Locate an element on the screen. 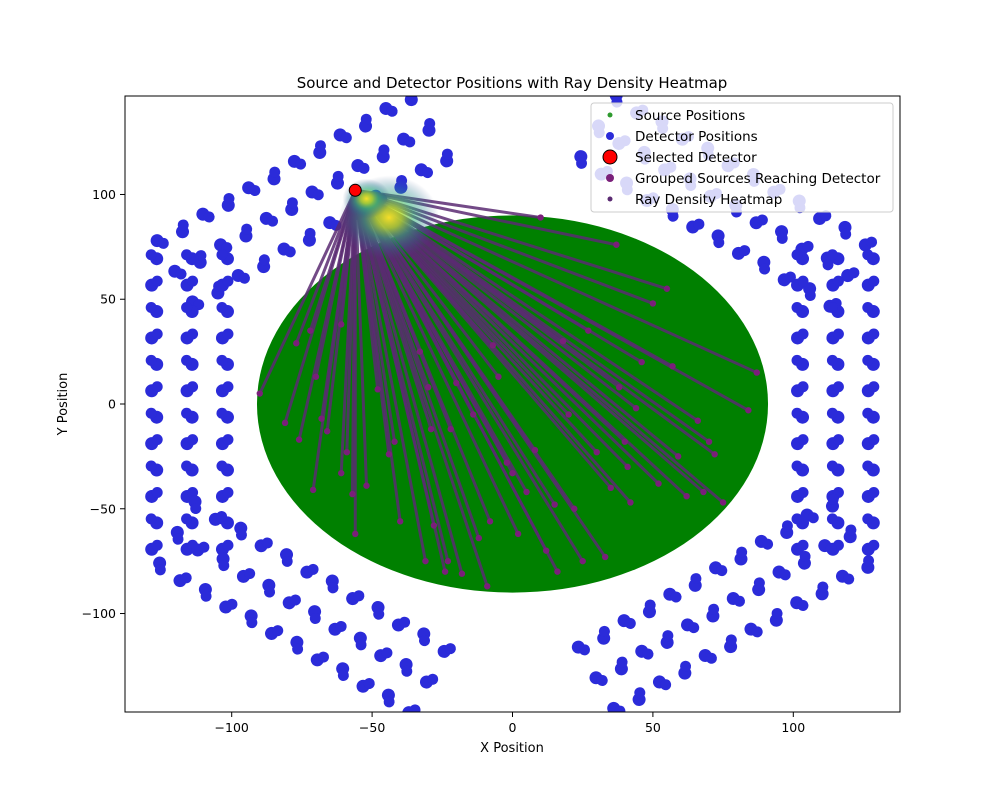  legend-item: Detector Positions is located at coordinates (682, 137).